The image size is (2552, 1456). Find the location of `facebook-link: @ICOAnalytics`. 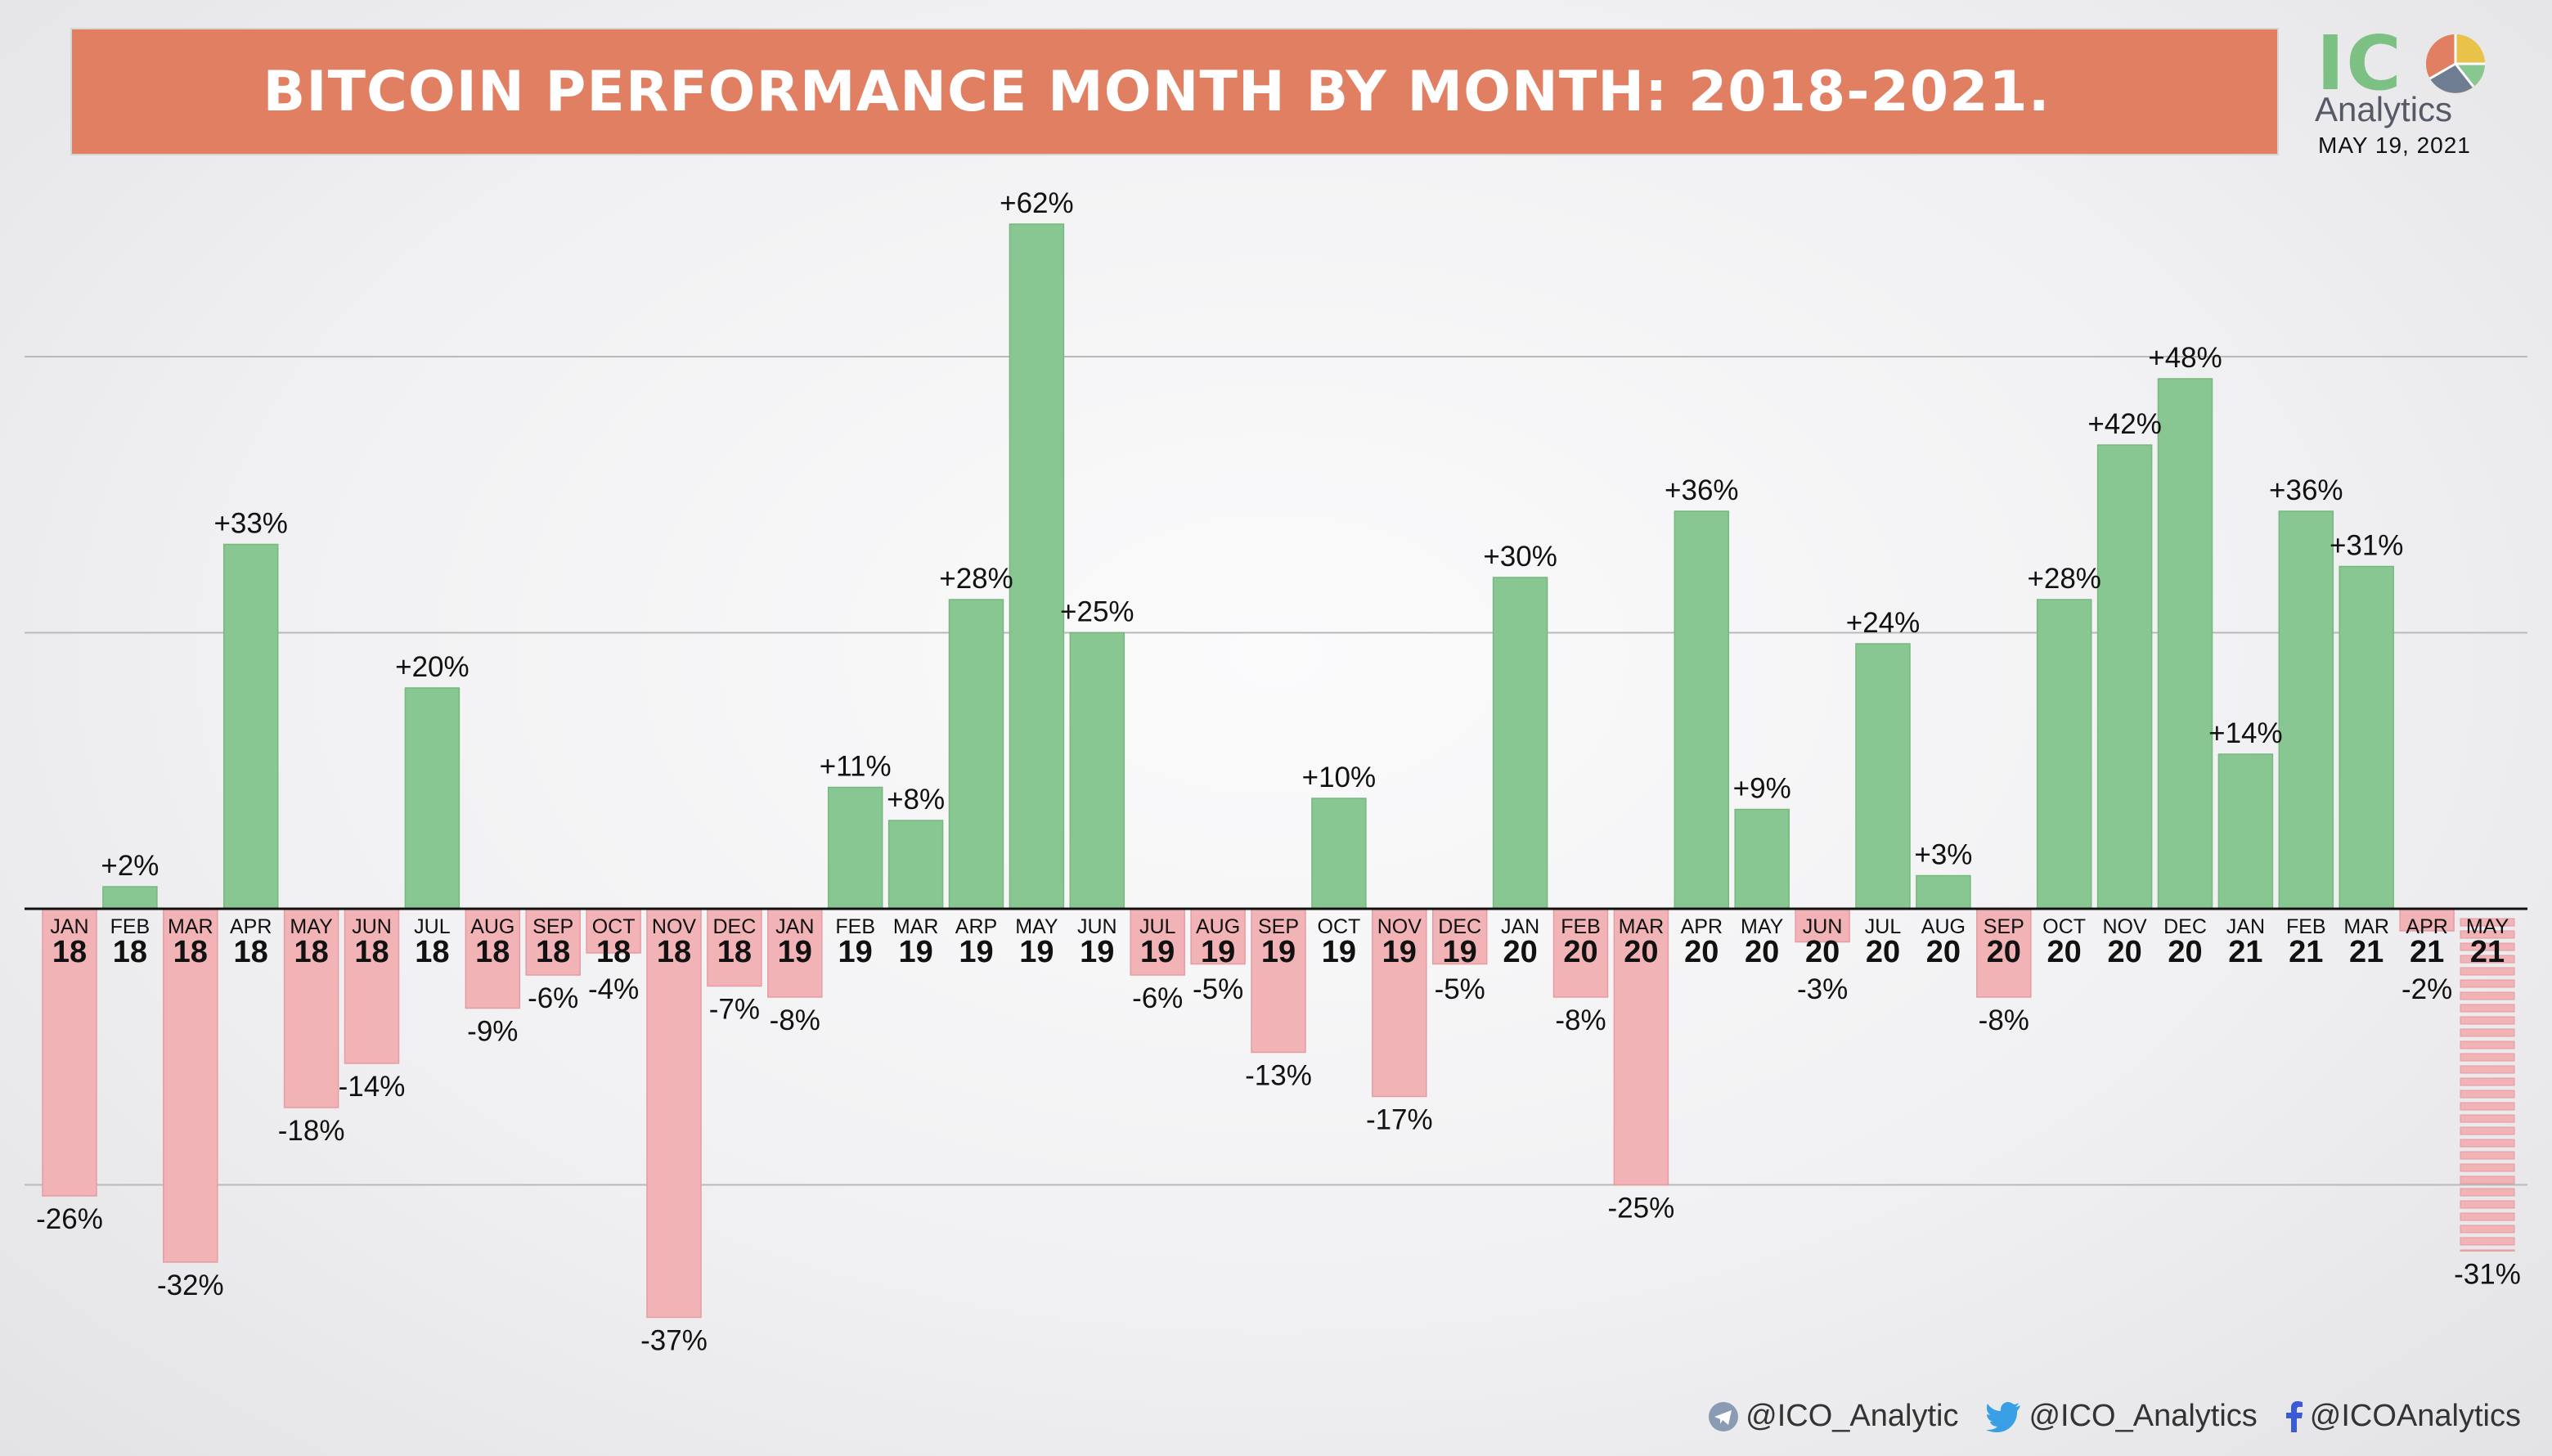

facebook-link: @ICOAnalytics is located at coordinates (2403, 1417).